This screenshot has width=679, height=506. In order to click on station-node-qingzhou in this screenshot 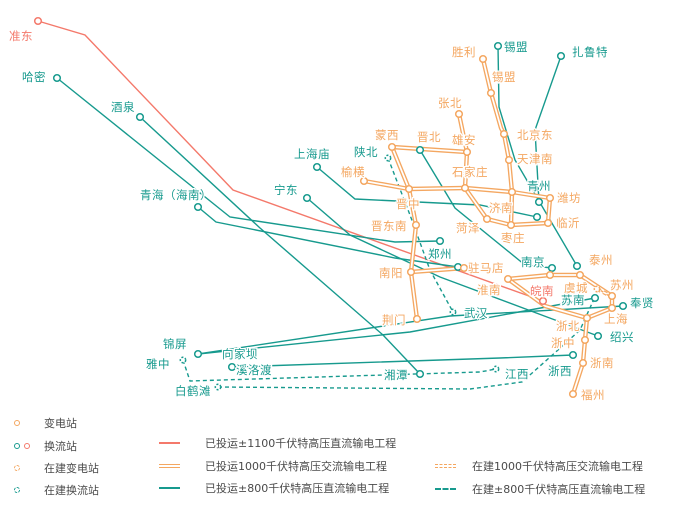, I will do `click(539, 202)`.